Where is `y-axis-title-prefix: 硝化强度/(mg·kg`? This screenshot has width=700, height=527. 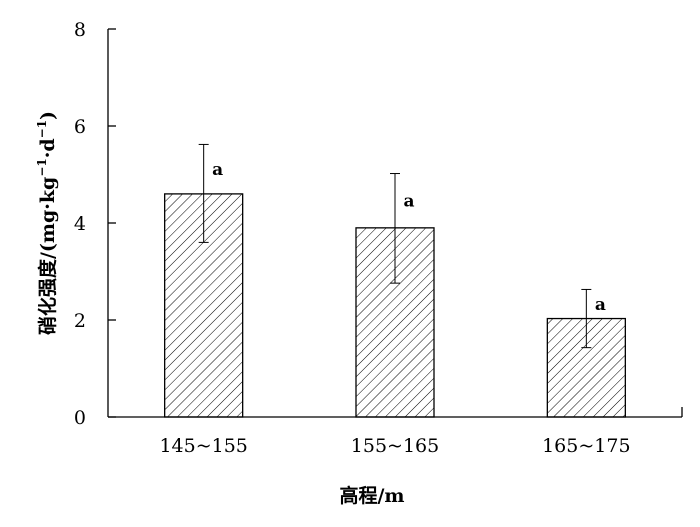 y-axis-title-prefix: 硝化强度/(mg·kg is located at coordinates (47, 256).